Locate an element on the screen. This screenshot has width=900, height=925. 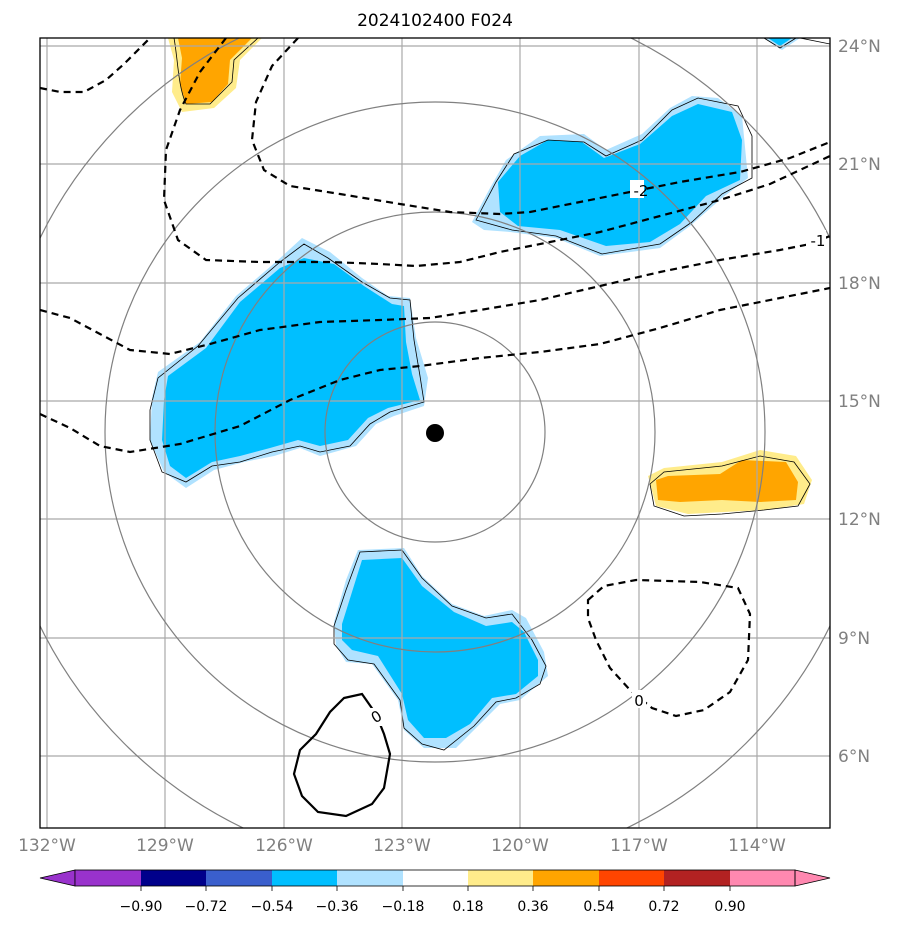
cold-anomaly-south is located at coordinates (440, 649).